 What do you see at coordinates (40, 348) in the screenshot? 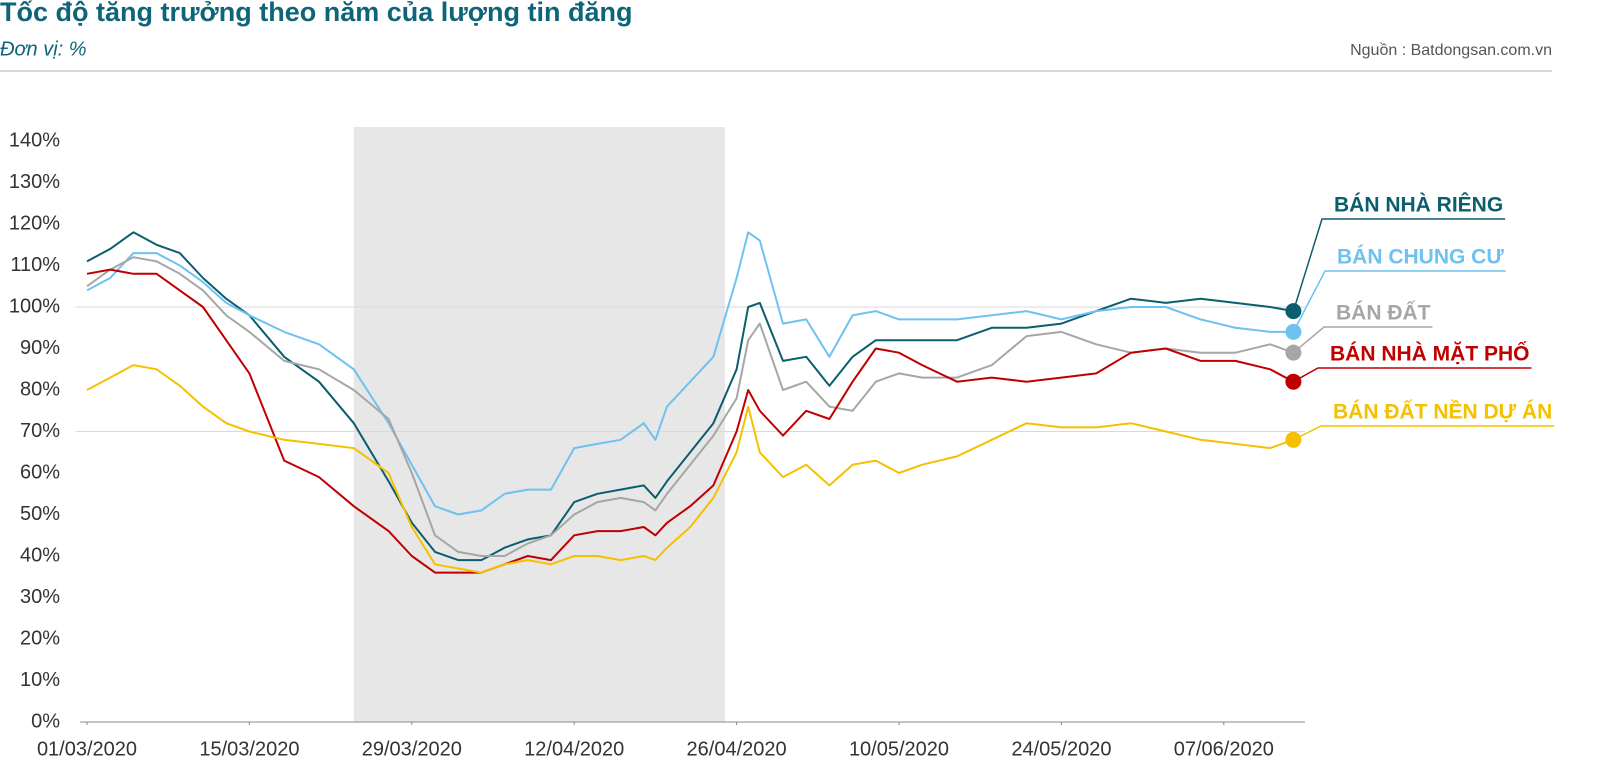
I see `y-tick-label: 90%` at bounding box center [40, 348].